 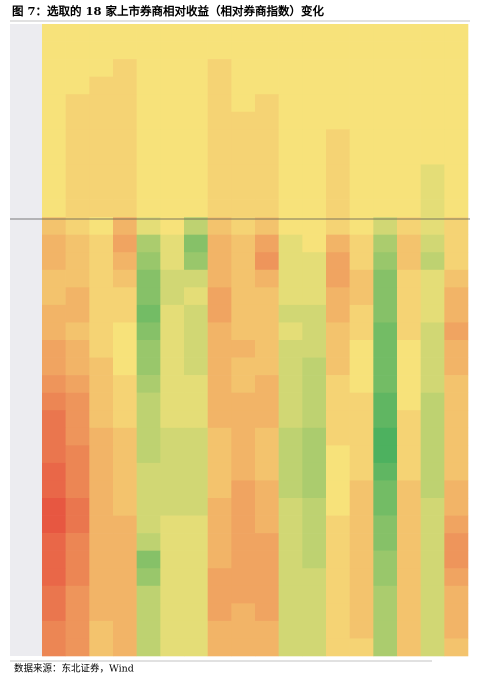 I want to click on chart-title: 图 7：选取的 18 家上市券商相对收益（相对券商指数）变化, so click(x=168, y=11).